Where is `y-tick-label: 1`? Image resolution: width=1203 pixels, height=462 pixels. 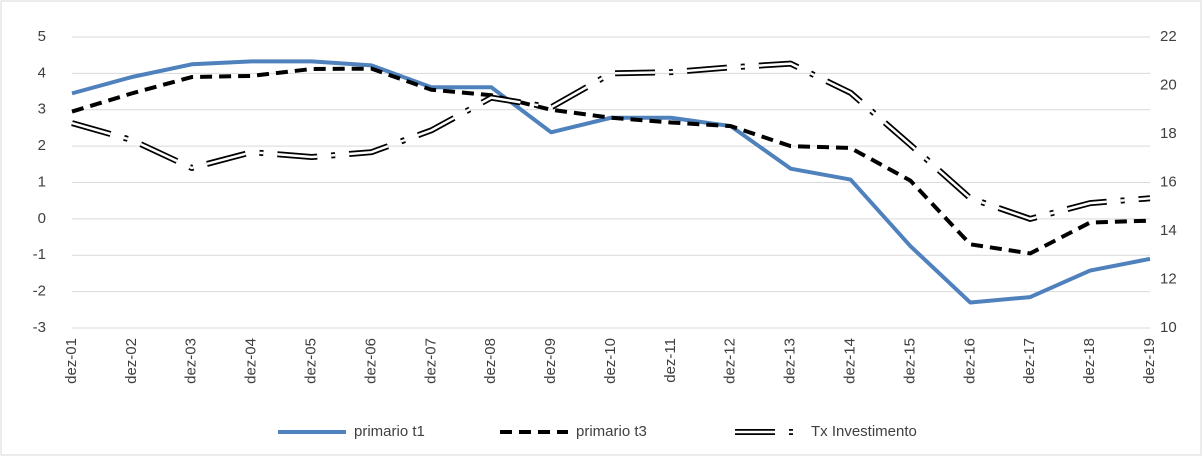 y-tick-label: 1 is located at coordinates (42, 181).